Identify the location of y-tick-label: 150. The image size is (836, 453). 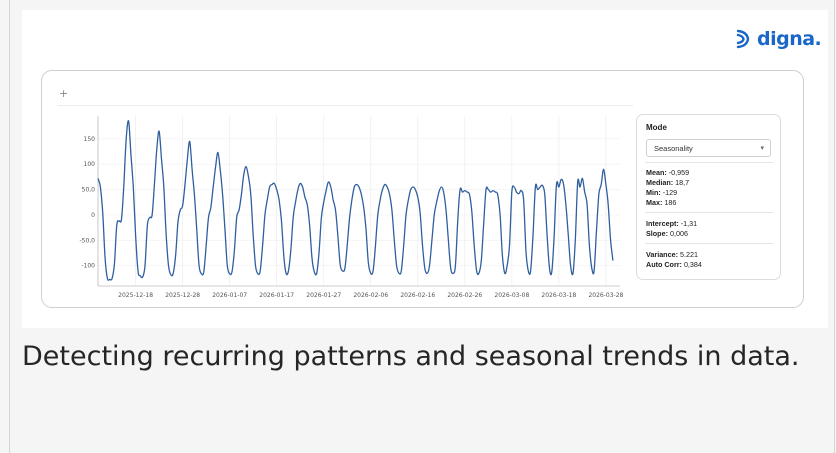
(90, 139).